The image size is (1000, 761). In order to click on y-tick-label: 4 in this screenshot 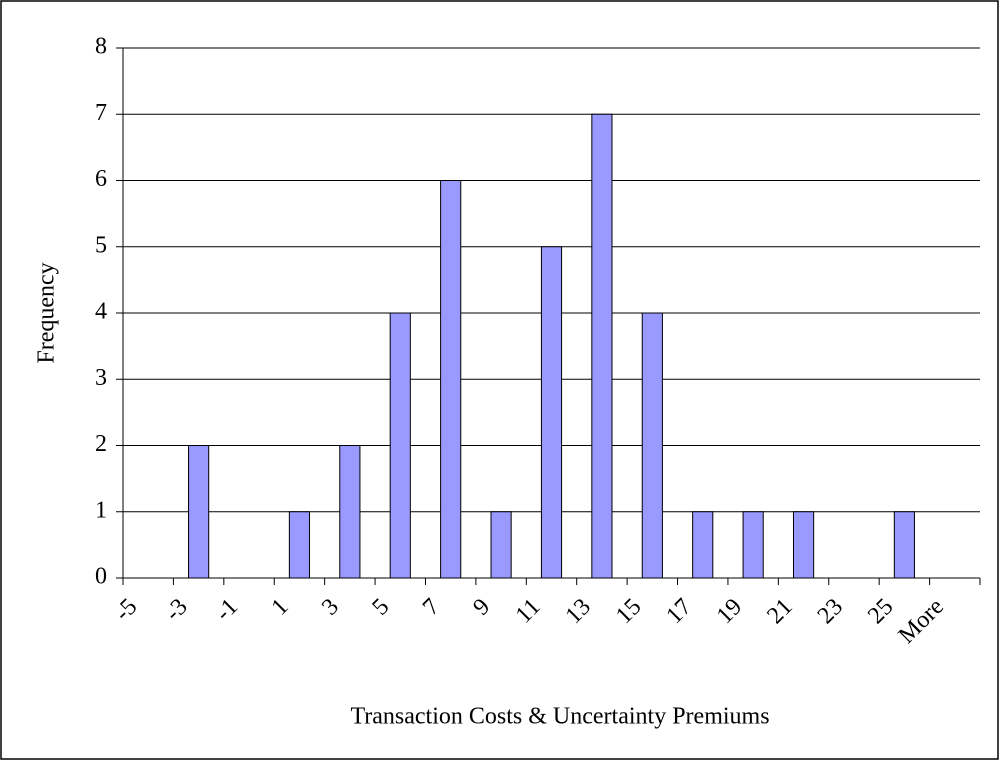, I will do `click(101, 312)`.